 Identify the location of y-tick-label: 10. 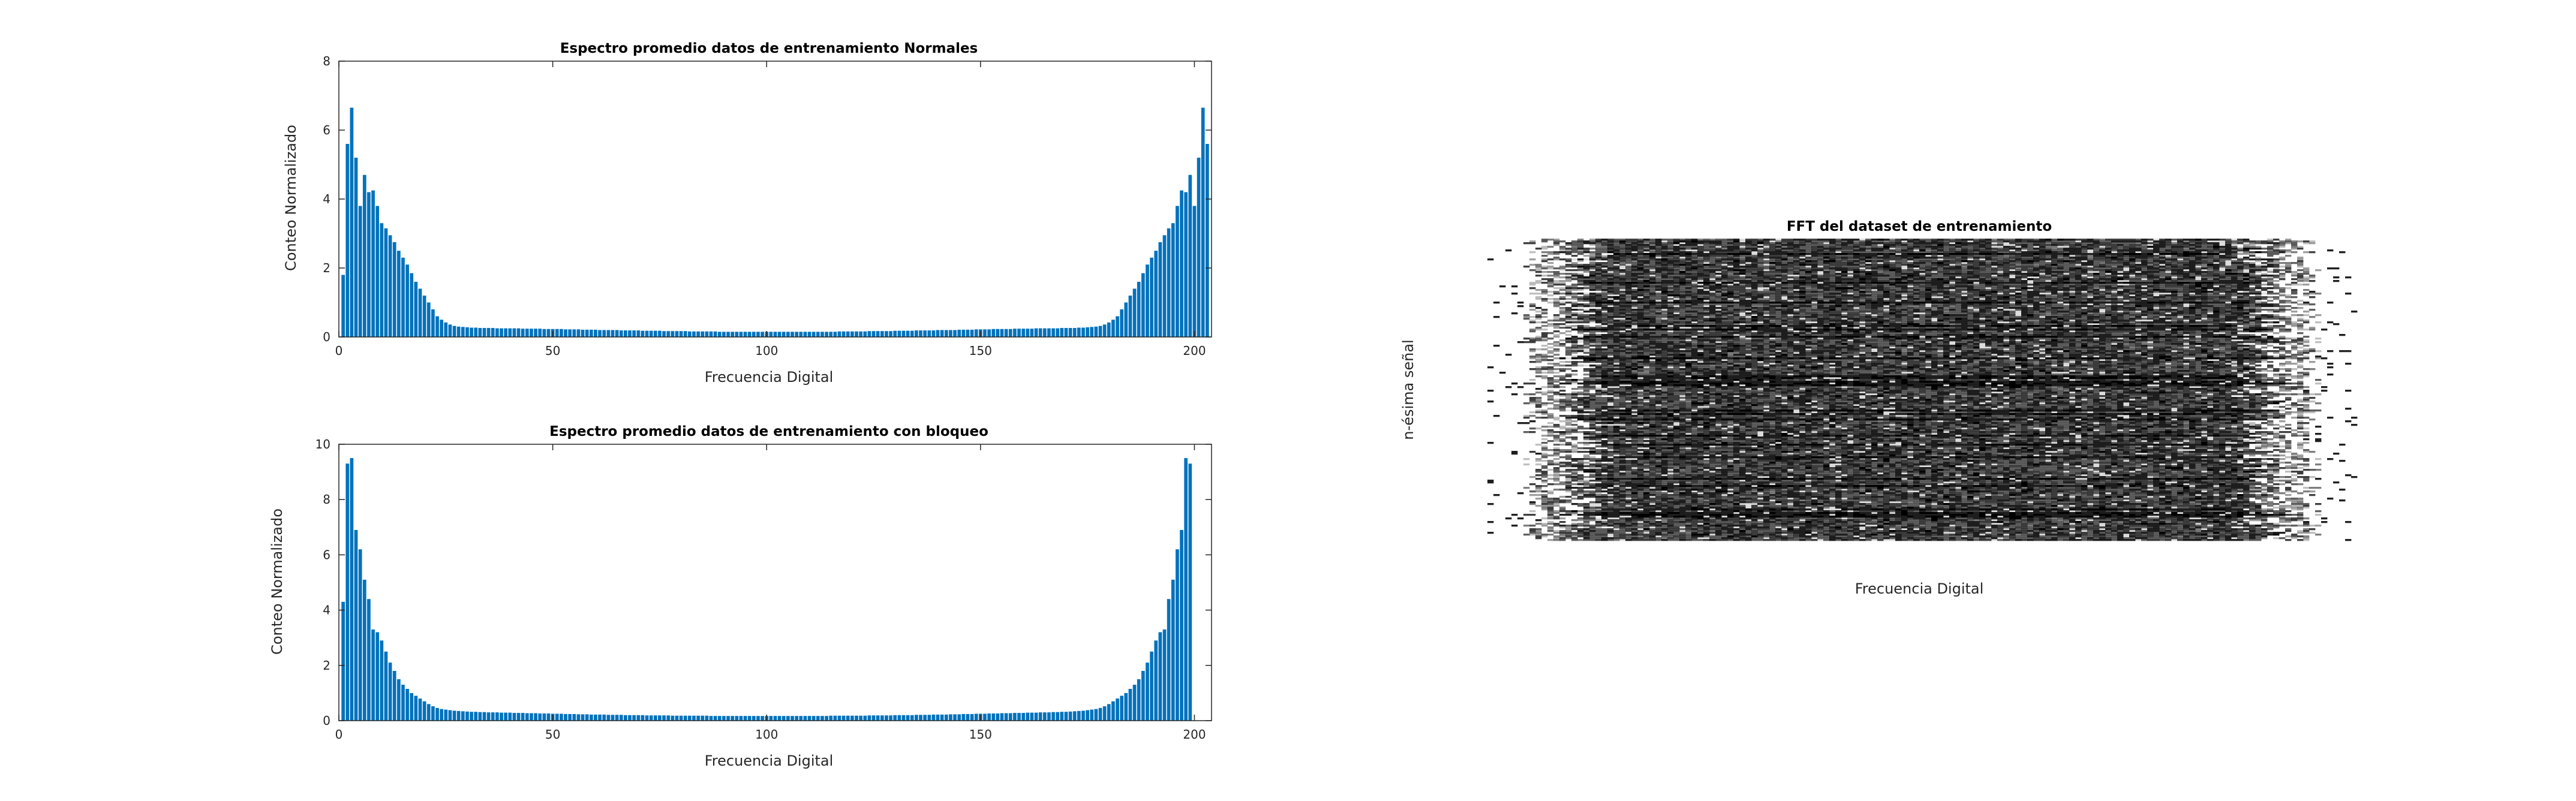
(323, 444).